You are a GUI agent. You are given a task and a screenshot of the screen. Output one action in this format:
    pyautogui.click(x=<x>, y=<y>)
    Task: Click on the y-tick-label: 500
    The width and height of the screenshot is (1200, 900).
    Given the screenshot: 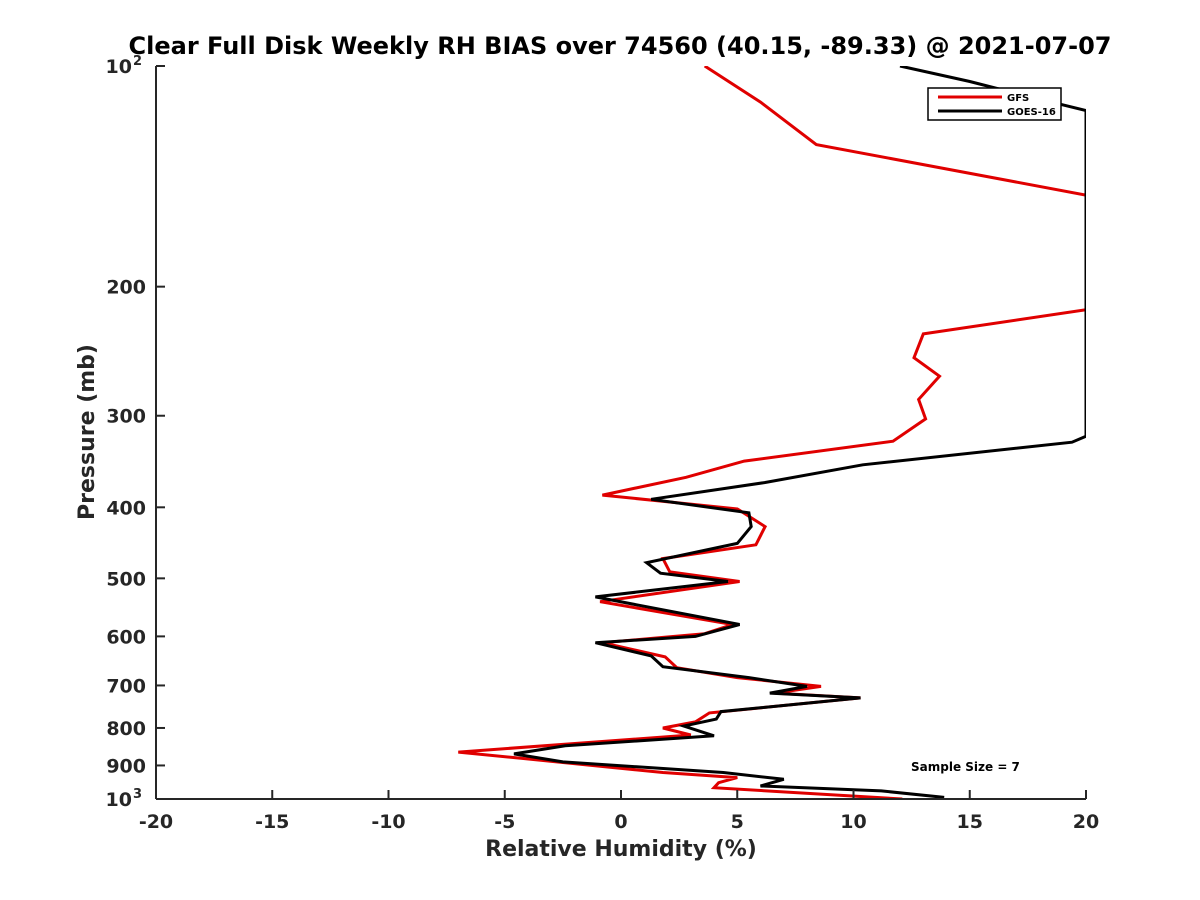 What is the action you would take?
    pyautogui.click(x=126, y=579)
    